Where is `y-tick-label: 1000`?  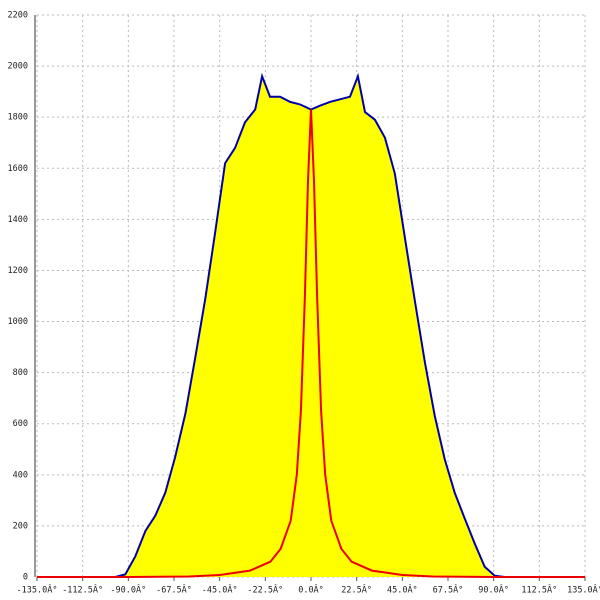 y-tick-label: 1000 is located at coordinates (18, 322).